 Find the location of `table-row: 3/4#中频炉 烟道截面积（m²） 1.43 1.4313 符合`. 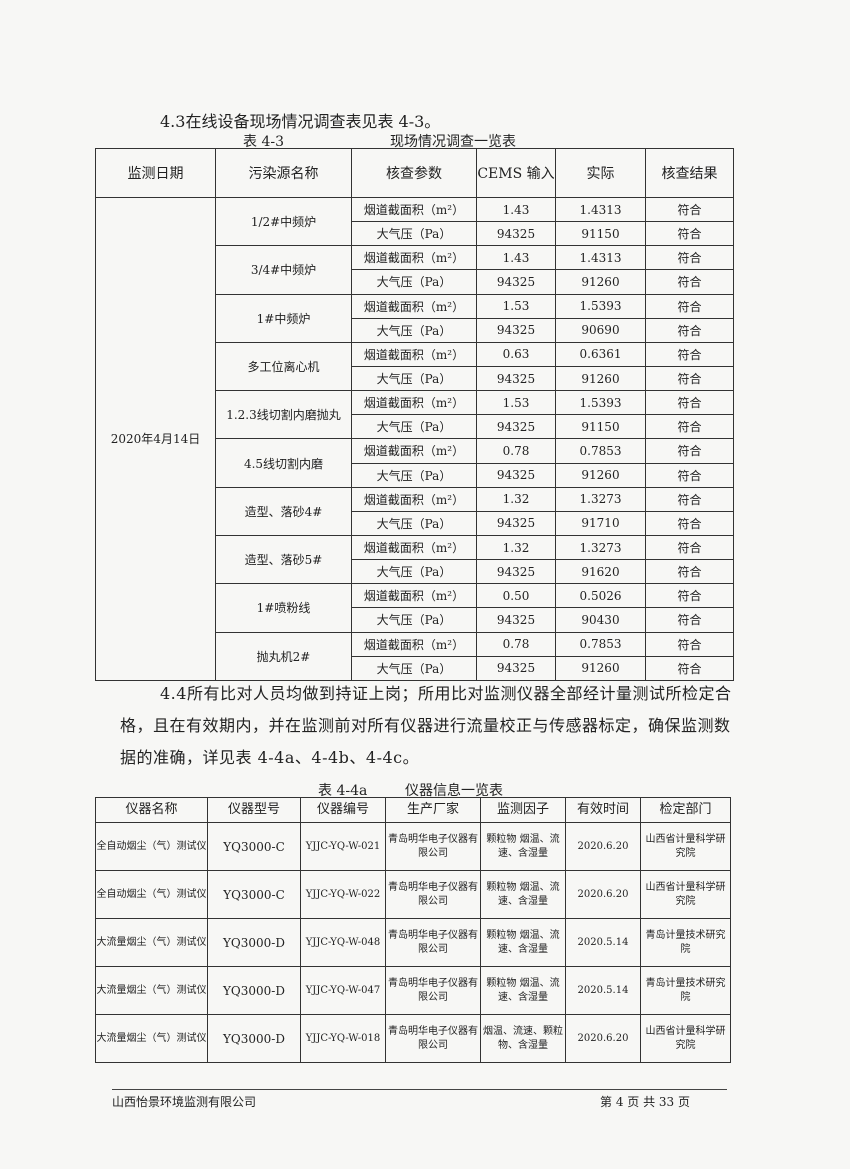

table-row: 3/4#中频炉 烟道截面积（m²） 1.43 1.4313 符合 is located at coordinates (415, 270).